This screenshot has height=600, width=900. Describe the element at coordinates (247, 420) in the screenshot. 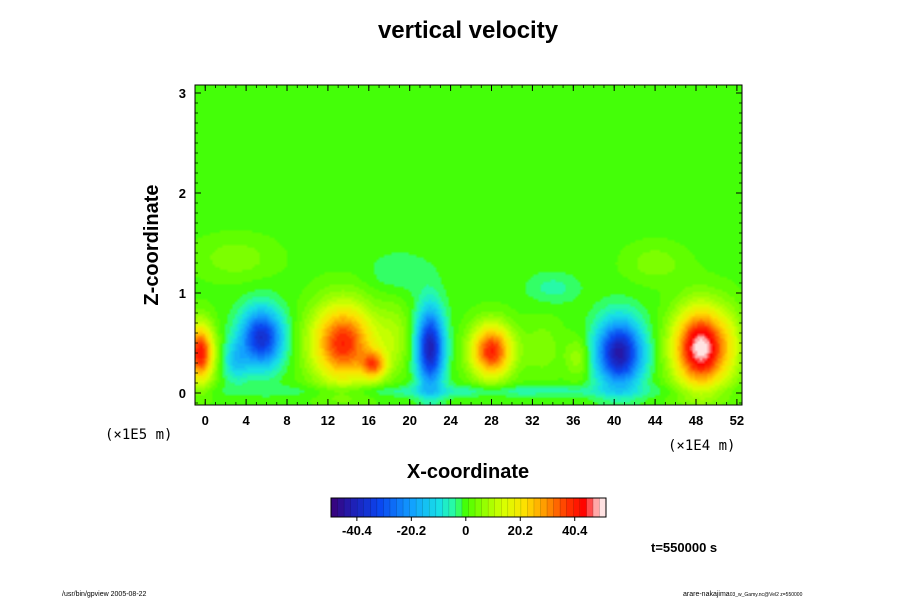

I see `x-tick-label: 4` at that location.